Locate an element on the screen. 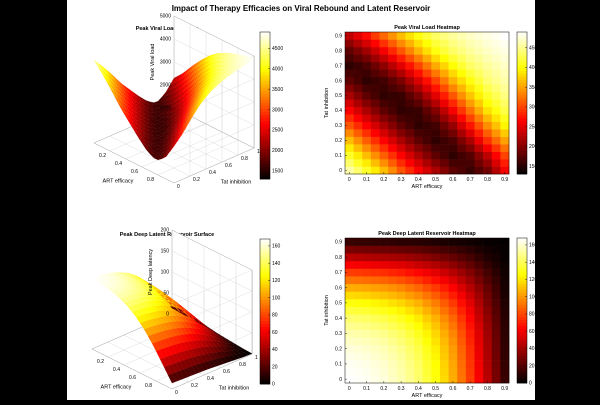 The image size is (600, 405). y-tick-label: 0.3 is located at coordinates (338, 334).